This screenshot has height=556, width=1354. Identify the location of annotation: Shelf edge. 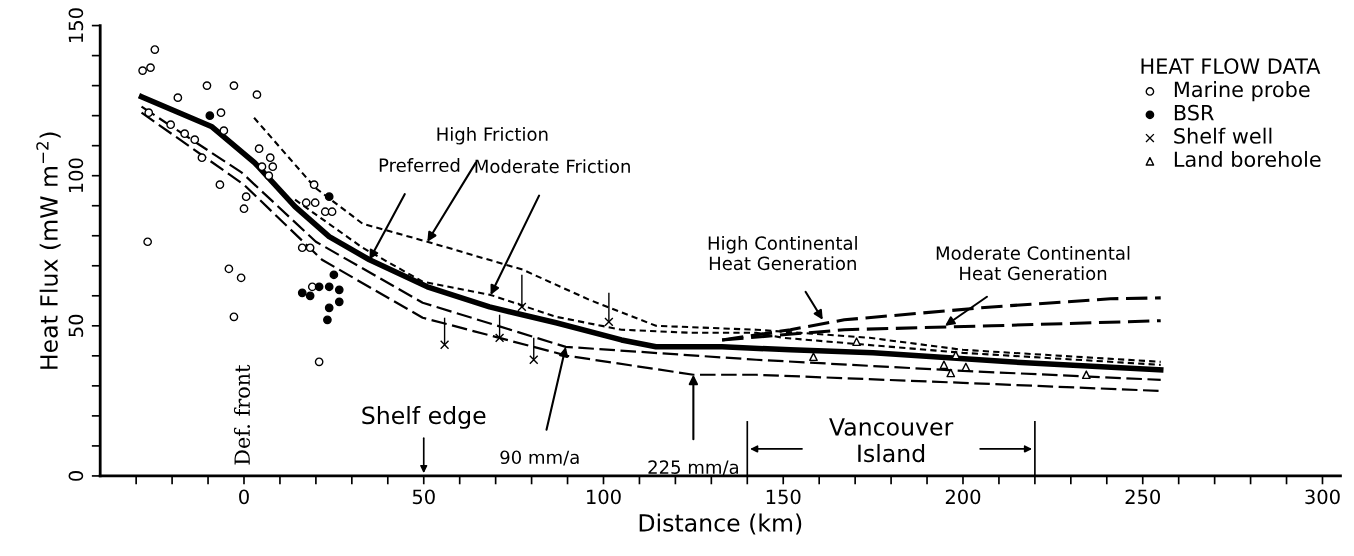
(424, 417).